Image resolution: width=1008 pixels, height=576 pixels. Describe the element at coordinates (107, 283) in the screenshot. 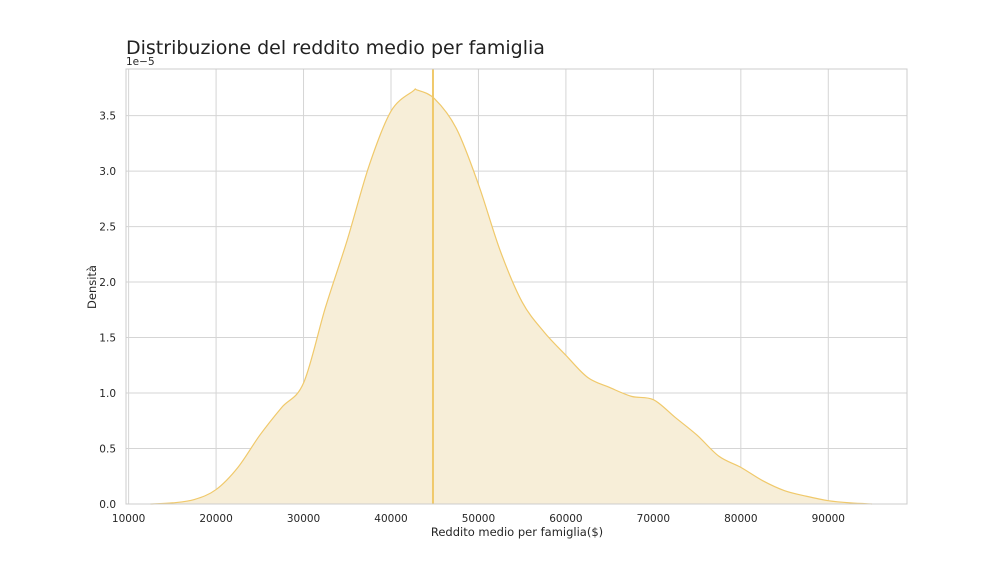

I see `y-tick-label: 2.0` at that location.